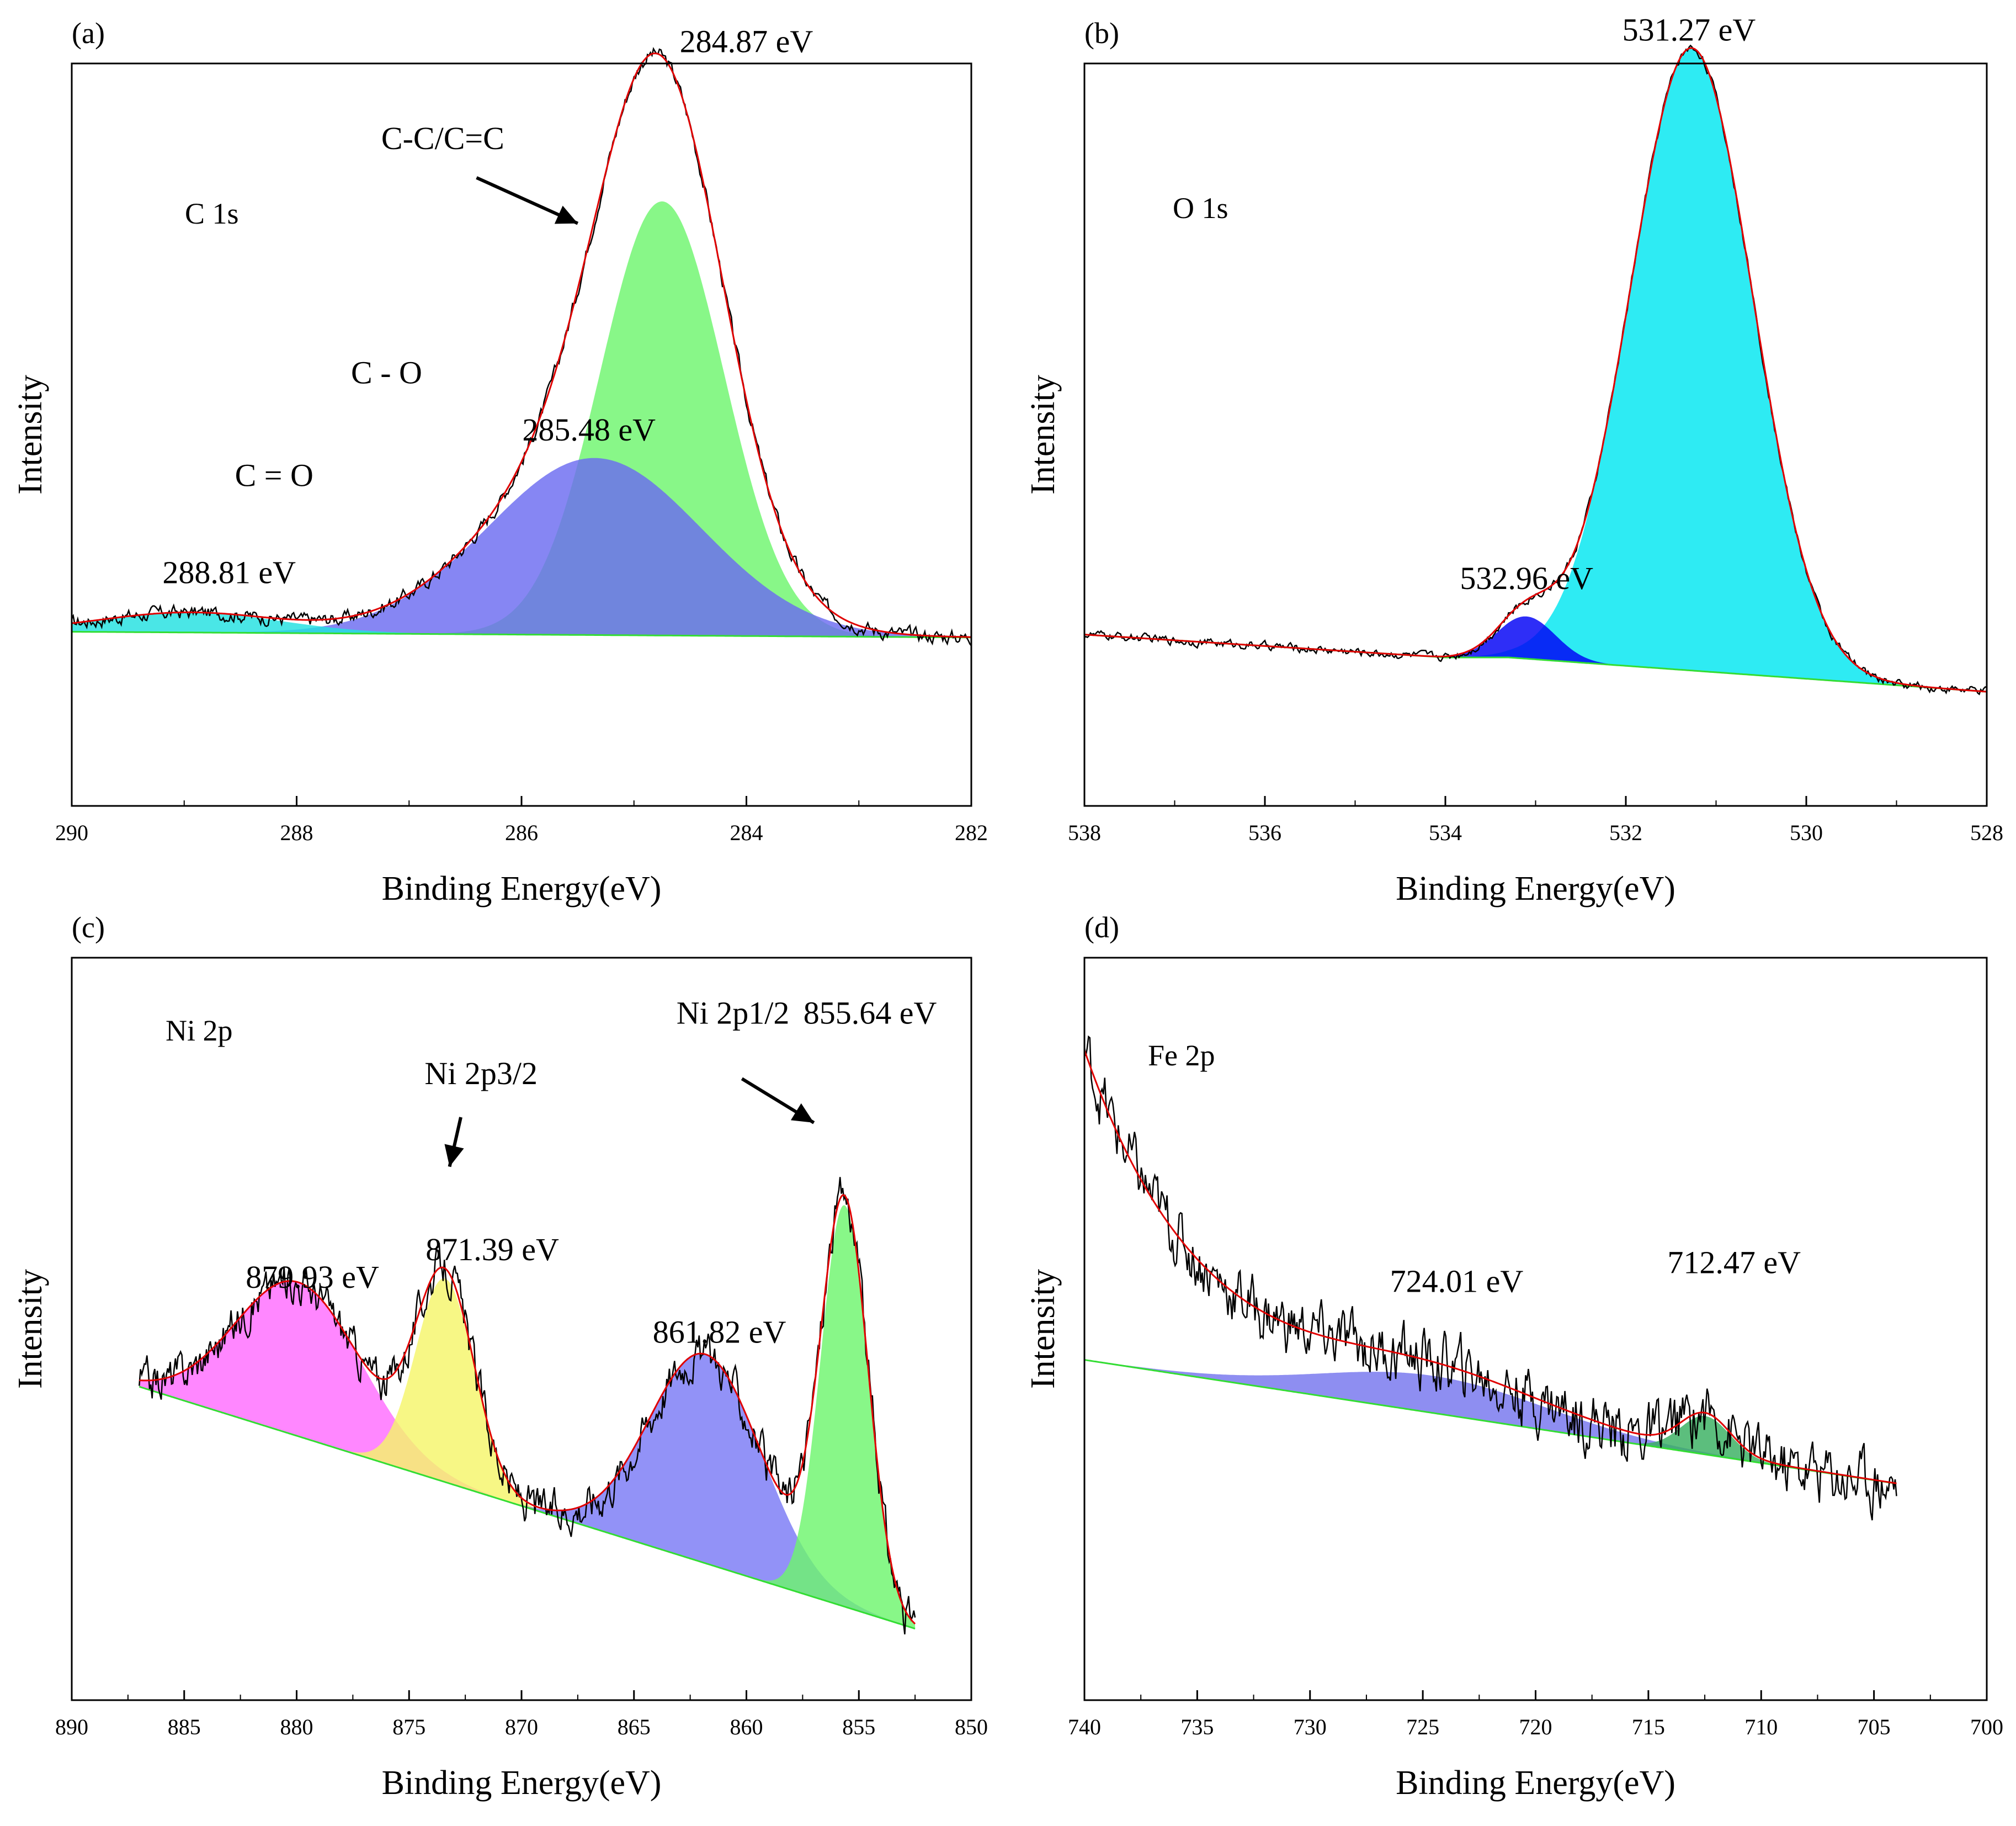 This screenshot has width=2016, height=1826. What do you see at coordinates (492, 1249) in the screenshot?
I see `panel-c-annotation-5: 871.39 eV` at bounding box center [492, 1249].